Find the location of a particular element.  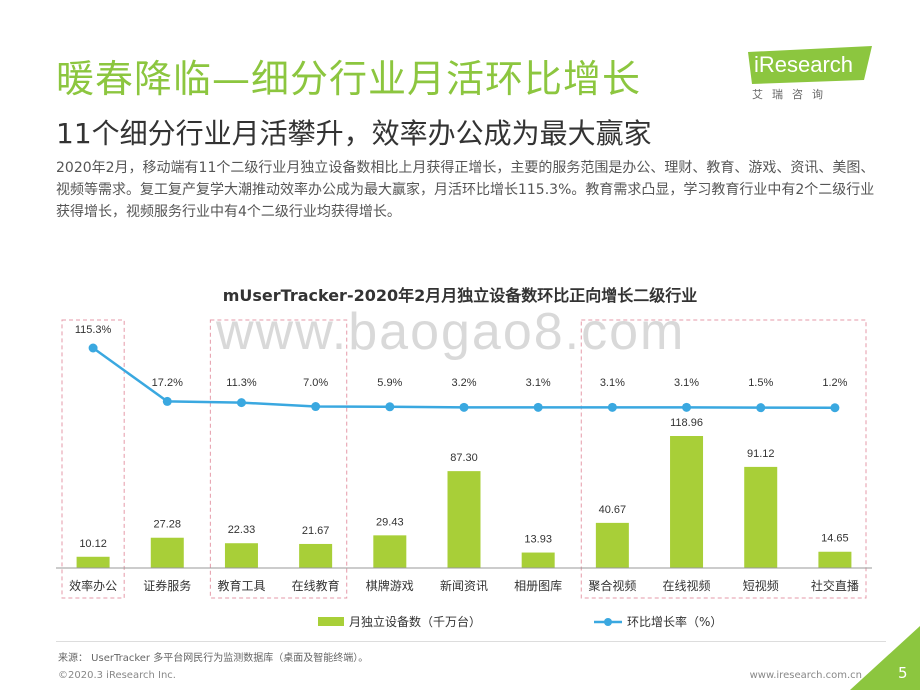

bar-label-5: 87.30 is located at coordinates (464, 458).